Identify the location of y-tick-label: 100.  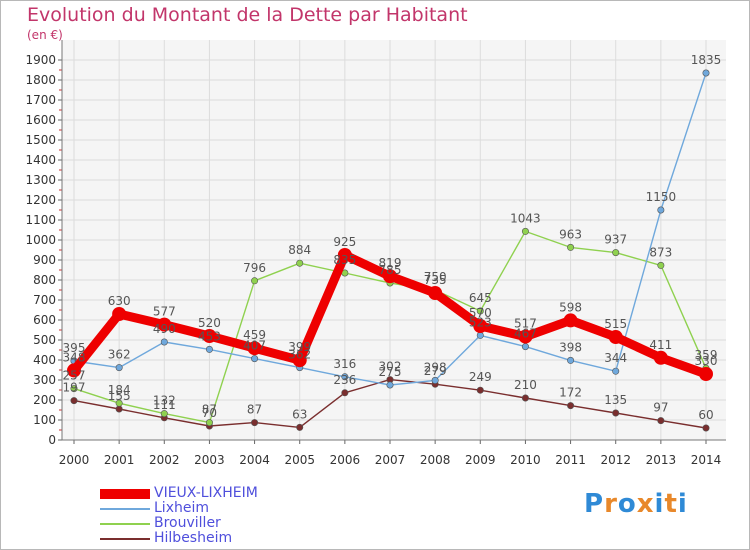
(44, 420).